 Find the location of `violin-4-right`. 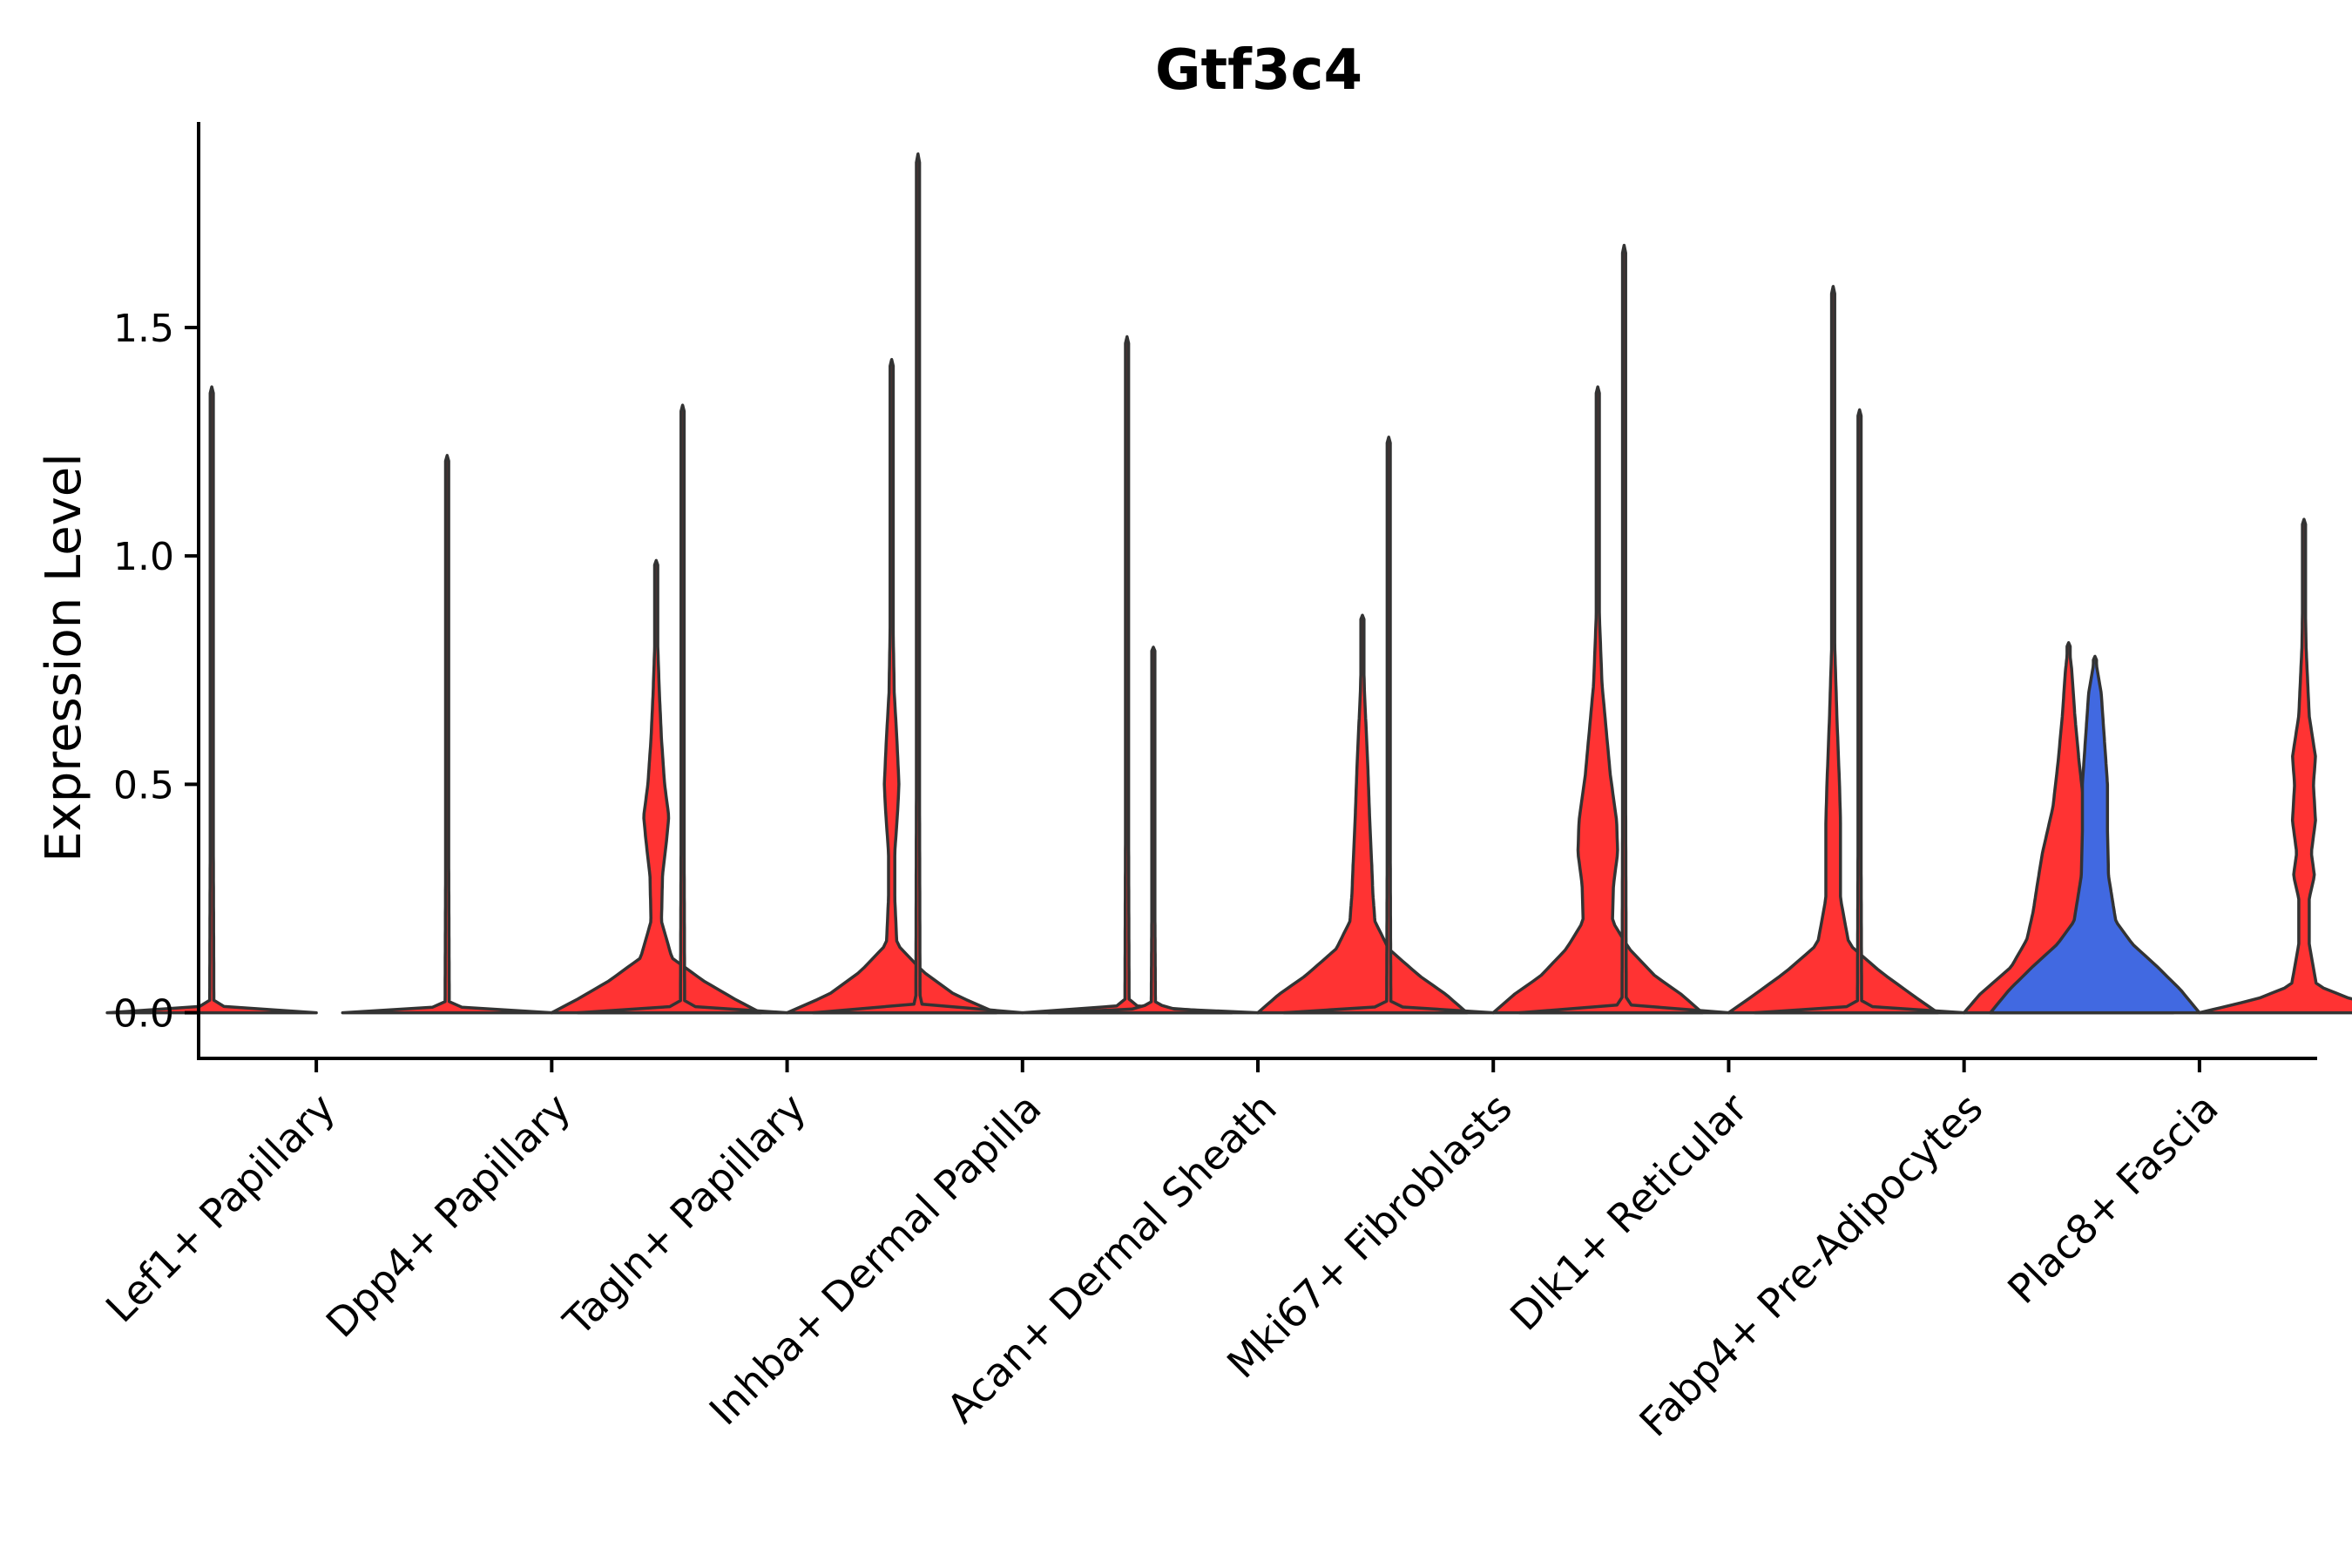

violin-4-right is located at coordinates (1362, 814).